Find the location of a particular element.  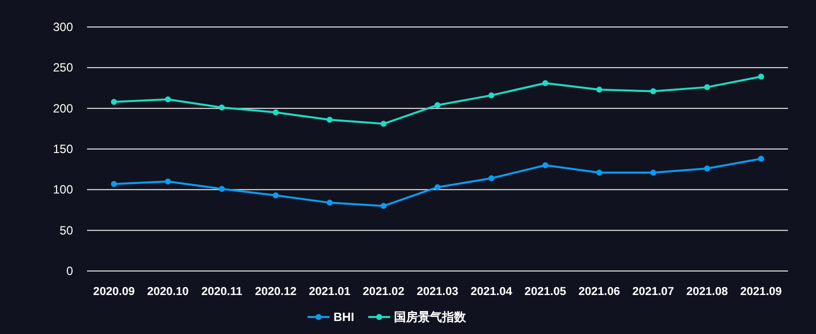

x-tick-label: 2020.11 is located at coordinates (222, 292).